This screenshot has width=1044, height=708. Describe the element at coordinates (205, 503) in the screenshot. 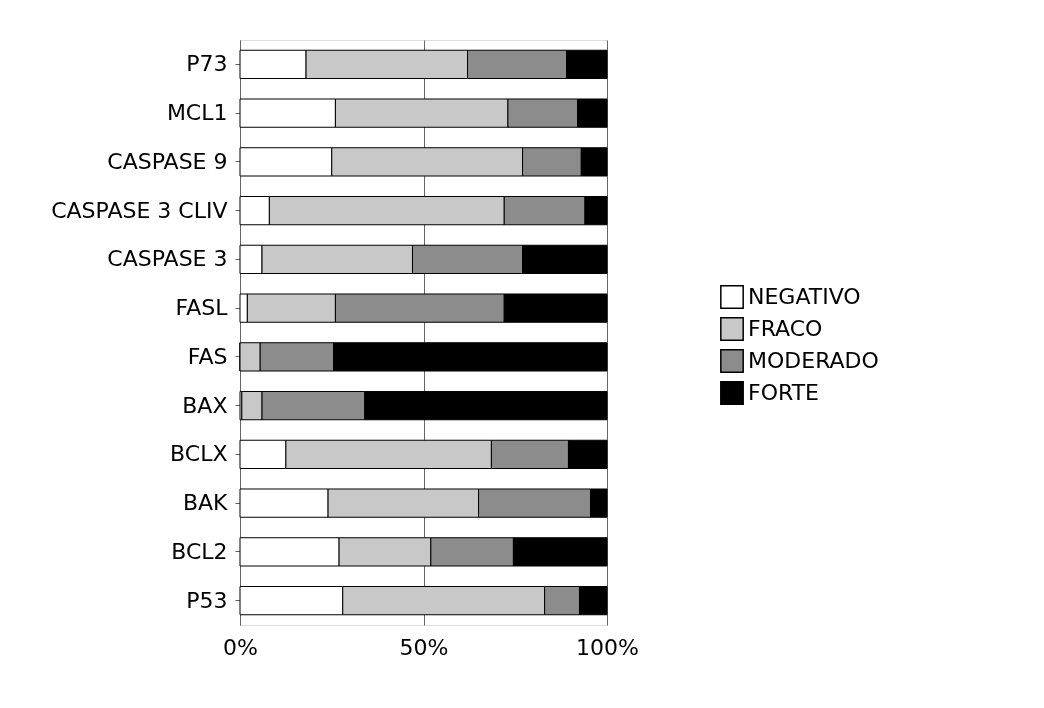

I see `y-tick-label: BAK` at that location.